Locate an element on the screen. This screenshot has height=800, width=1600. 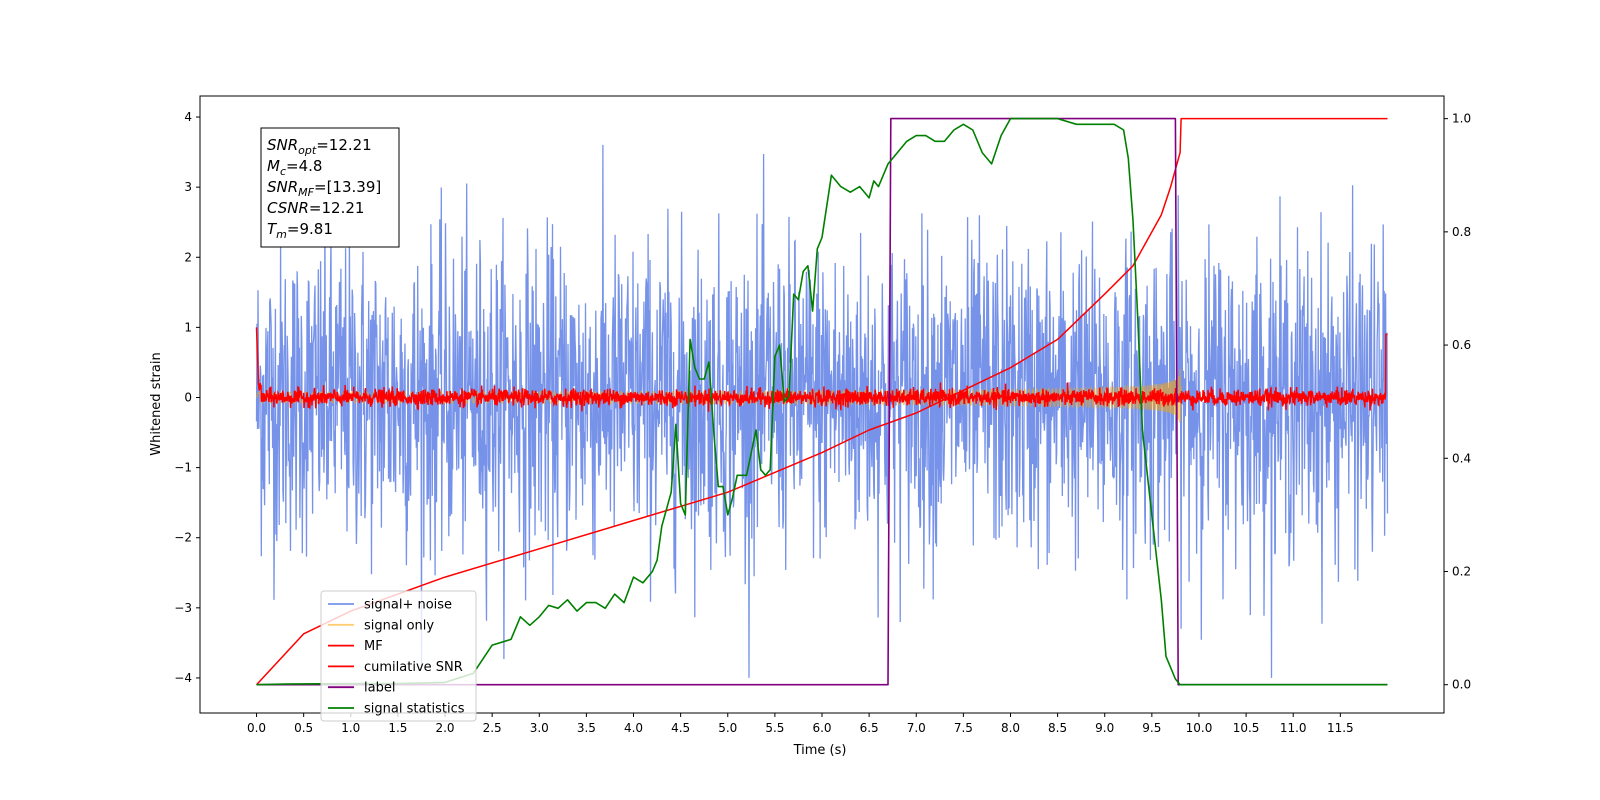
y-tick-label: −3 is located at coordinates (183, 608).